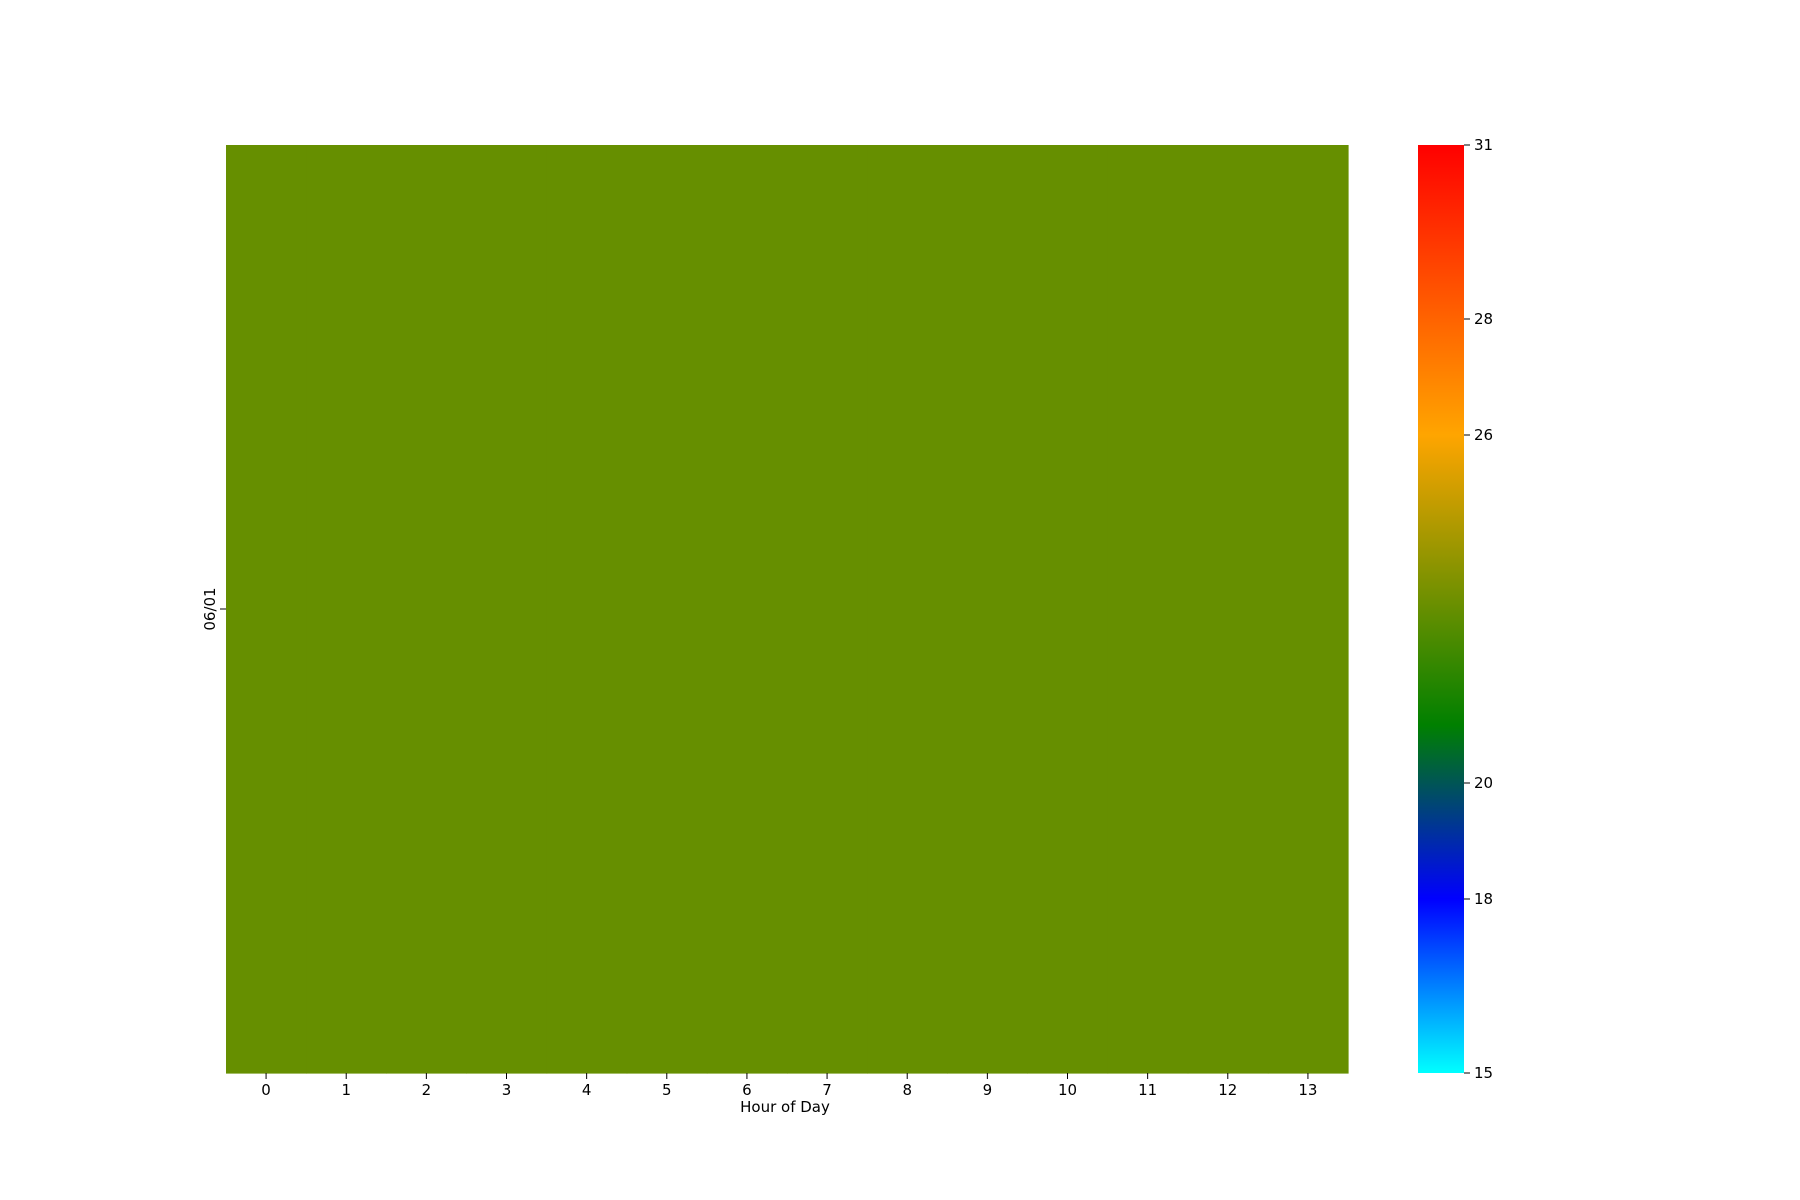 This screenshot has height=1200, width=1800. What do you see at coordinates (346, 1090) in the screenshot?
I see `x-tick-label: 1` at bounding box center [346, 1090].